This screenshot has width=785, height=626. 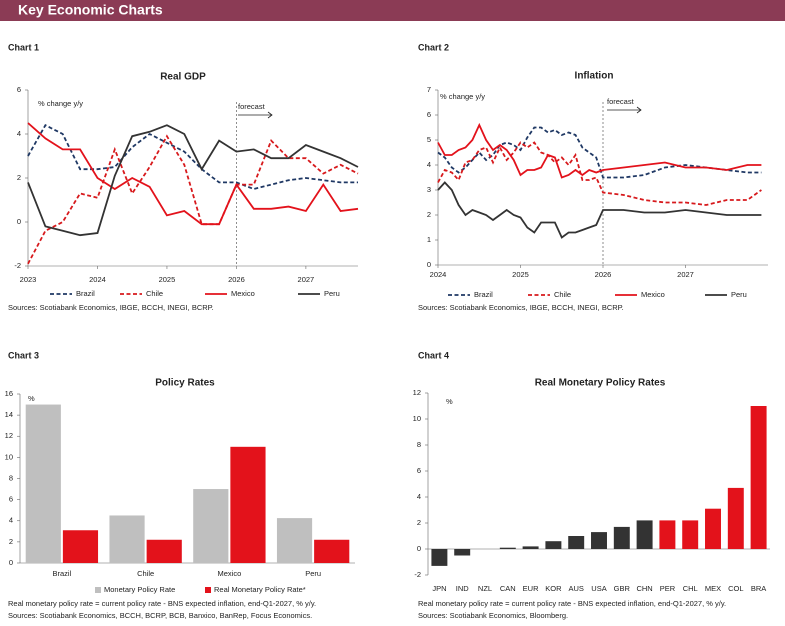 I want to click on y-tick-label: 7, so click(x=429, y=89).